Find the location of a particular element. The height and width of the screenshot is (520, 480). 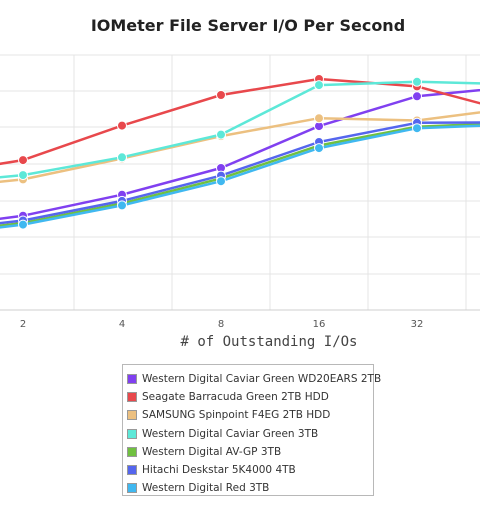

legend-label: SAMSUNG Spinpoint F4EG 2TB HDD is located at coordinates (236, 415).